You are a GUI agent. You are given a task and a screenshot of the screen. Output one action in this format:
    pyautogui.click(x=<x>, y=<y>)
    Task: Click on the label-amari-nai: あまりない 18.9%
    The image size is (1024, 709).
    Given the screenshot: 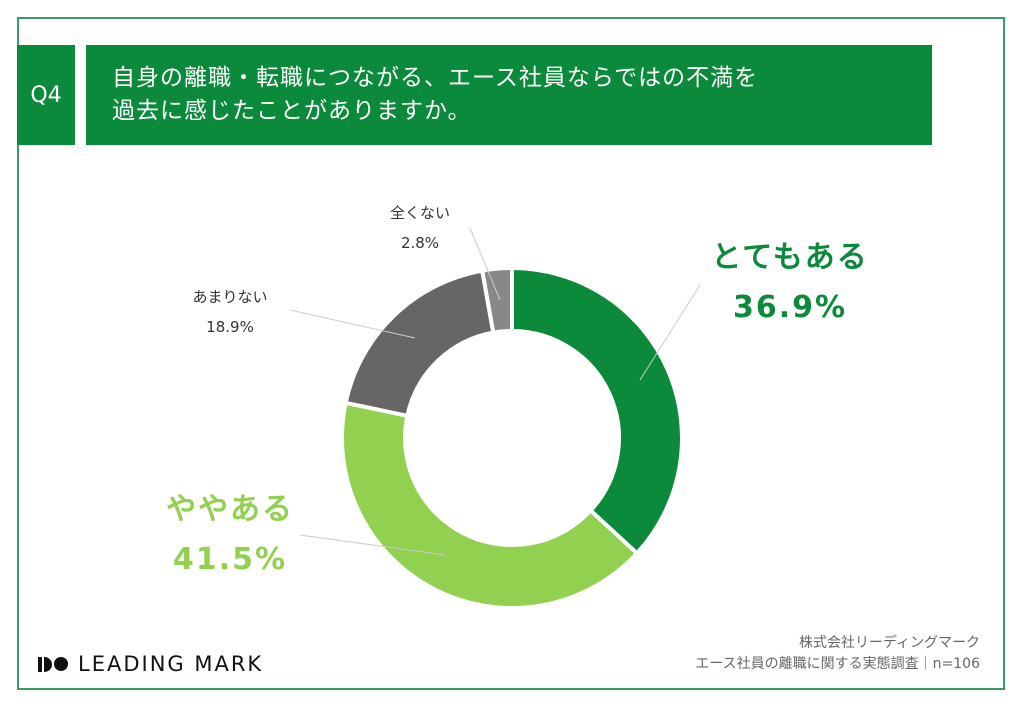 What is the action you would take?
    pyautogui.click(x=230, y=312)
    